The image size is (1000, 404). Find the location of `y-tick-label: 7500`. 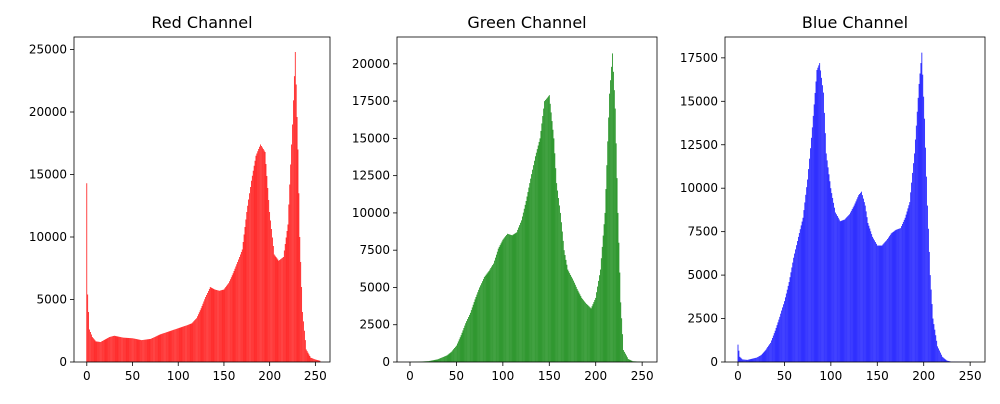

y-tick-label: 7500 is located at coordinates (374, 250).